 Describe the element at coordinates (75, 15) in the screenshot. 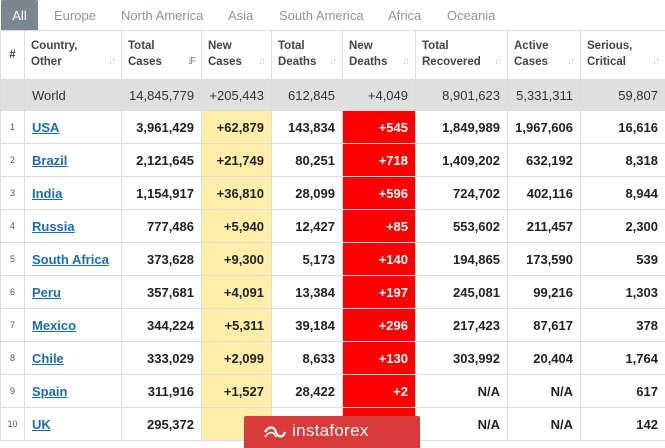

I see `tab-europe: Europe` at that location.